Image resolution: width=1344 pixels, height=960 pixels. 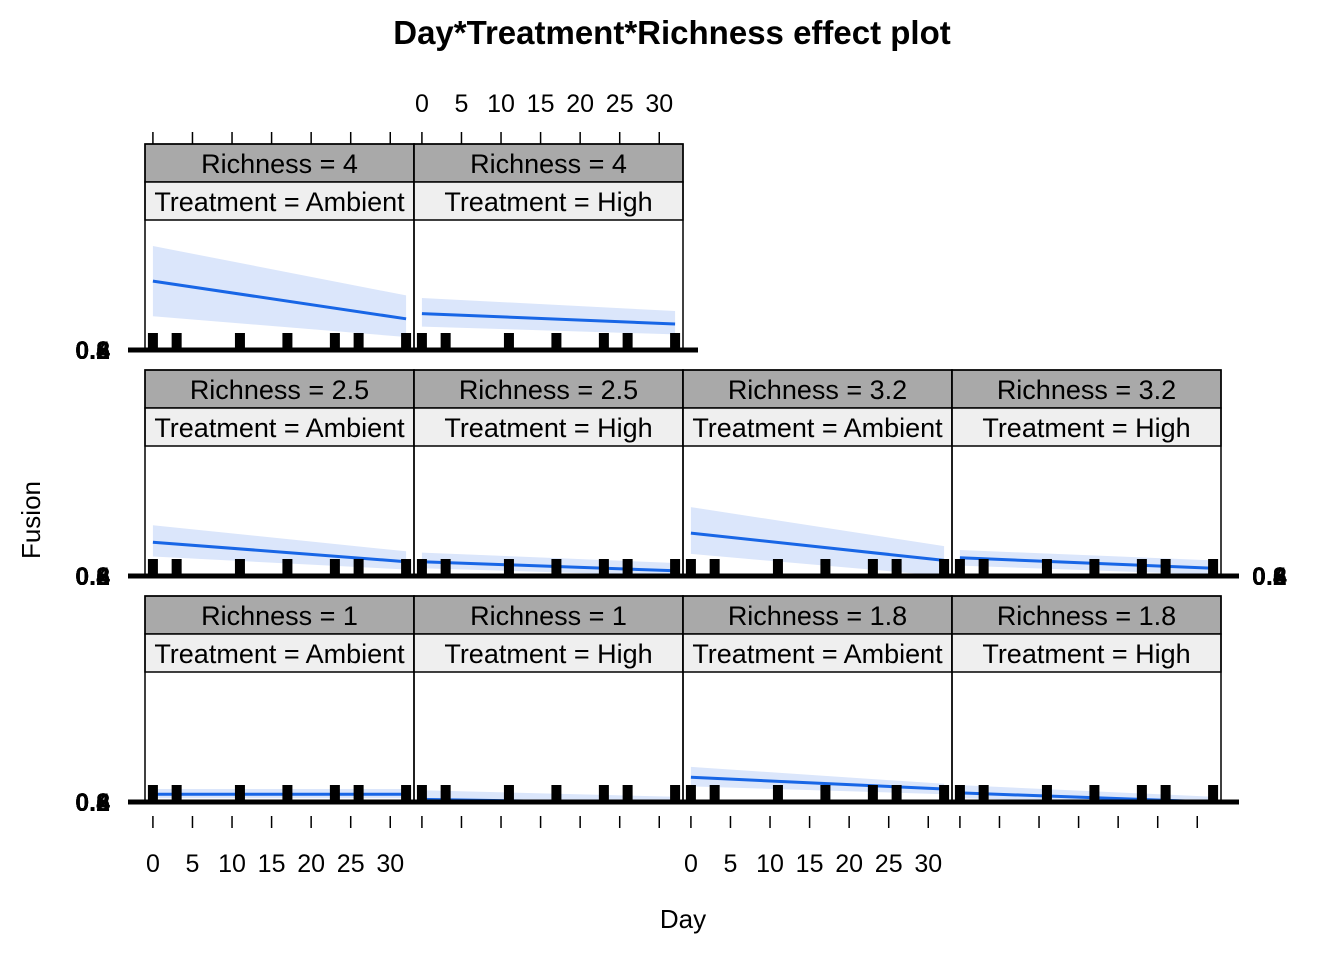 What do you see at coordinates (683, 919) in the screenshot?
I see `x-axis-label: Day` at bounding box center [683, 919].